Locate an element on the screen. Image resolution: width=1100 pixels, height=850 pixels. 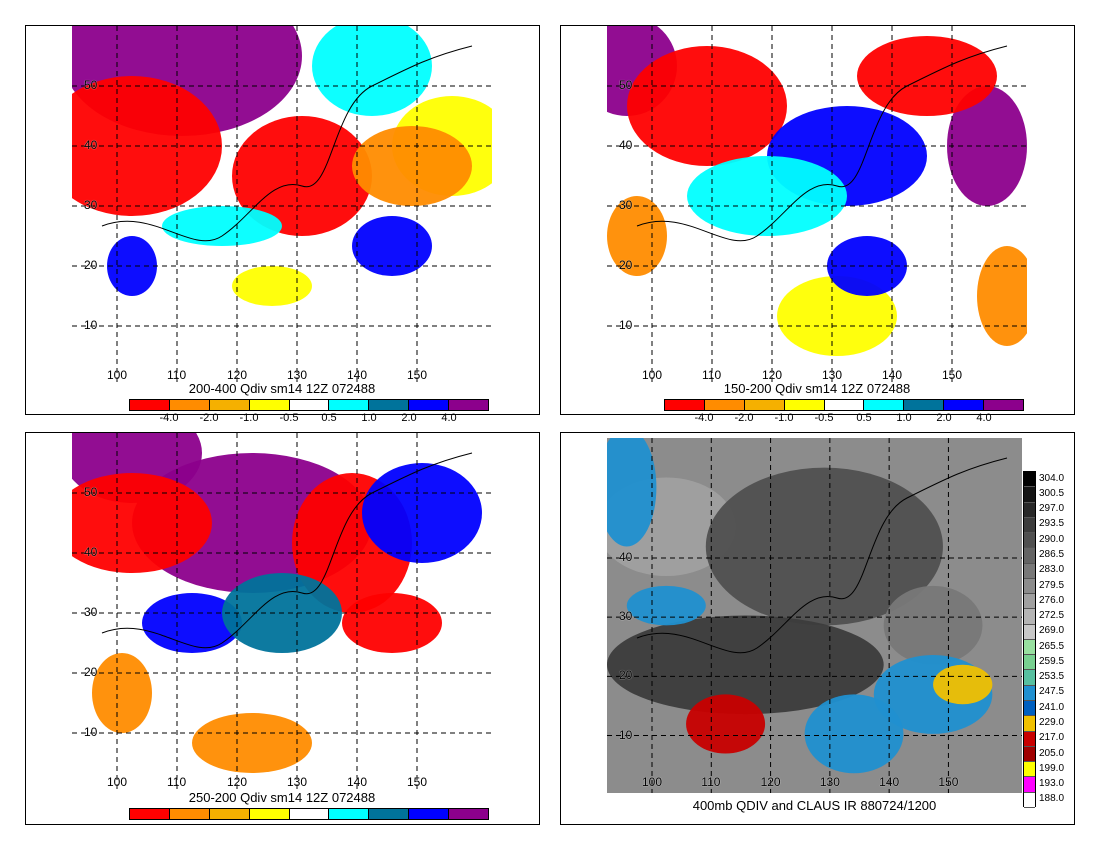
field-shading is located at coordinates (800, 606).